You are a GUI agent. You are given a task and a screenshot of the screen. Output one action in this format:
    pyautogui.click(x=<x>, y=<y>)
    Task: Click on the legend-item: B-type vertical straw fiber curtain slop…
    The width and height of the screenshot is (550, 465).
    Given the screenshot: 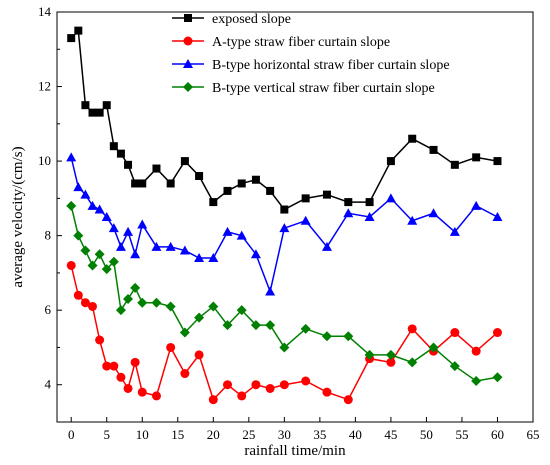 What is the action you would take?
    pyautogui.click(x=303, y=88)
    